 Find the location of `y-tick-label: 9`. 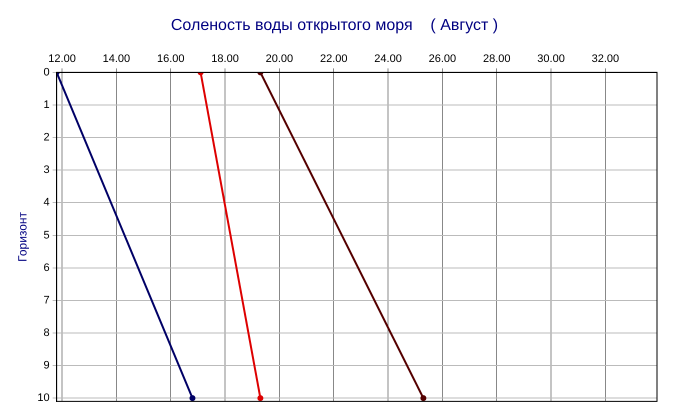

y-tick-label: 9 is located at coordinates (47, 366).